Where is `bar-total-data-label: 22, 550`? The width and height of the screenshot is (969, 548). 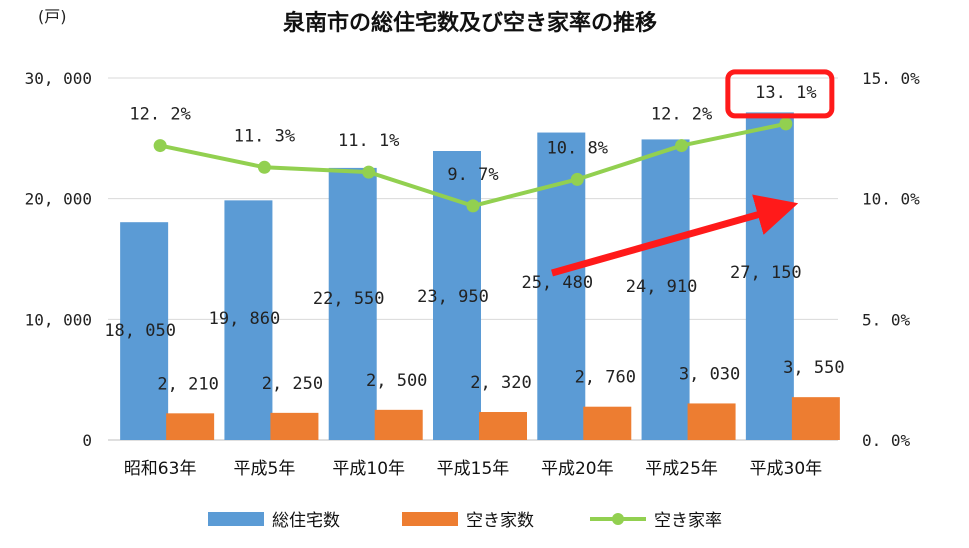 bar-total-data-label: 22, 550 is located at coordinates (349, 299).